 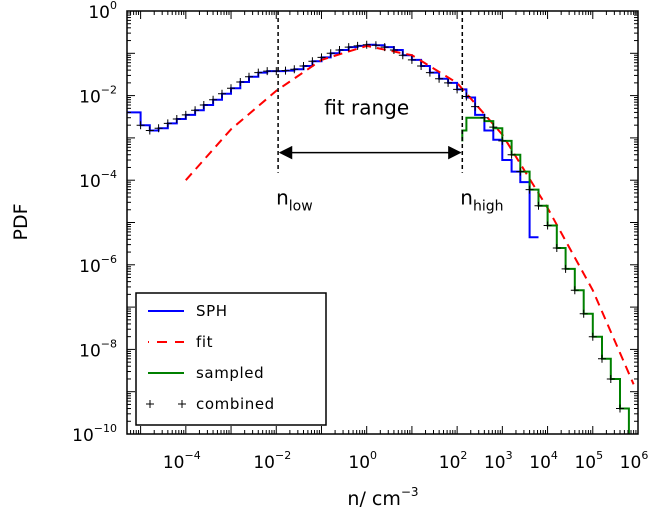 I want to click on x-axis-label: n/ cm−3, so click(x=382, y=497).